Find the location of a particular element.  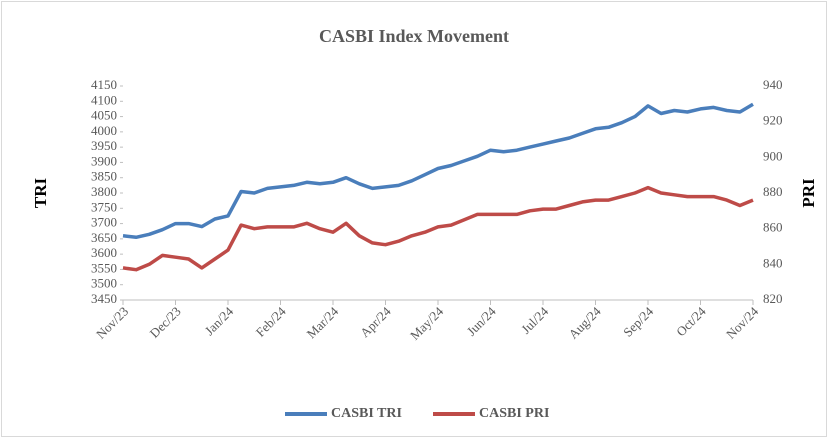

y2-tick-label: 900 is located at coordinates (773, 155).